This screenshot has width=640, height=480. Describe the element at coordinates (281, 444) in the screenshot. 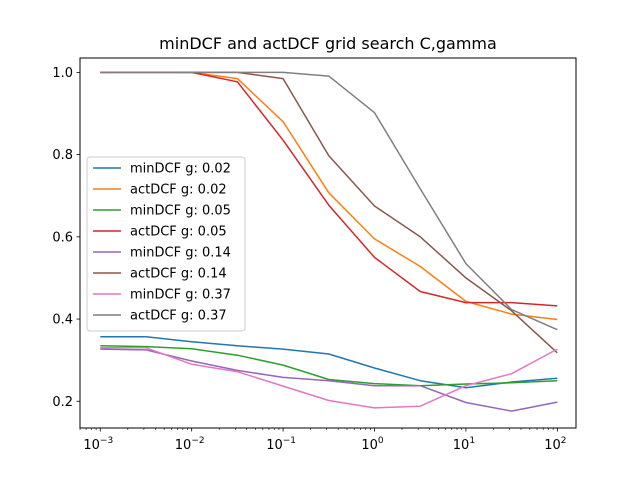

I see `x-tick-label: 10⁻¹` at that location.